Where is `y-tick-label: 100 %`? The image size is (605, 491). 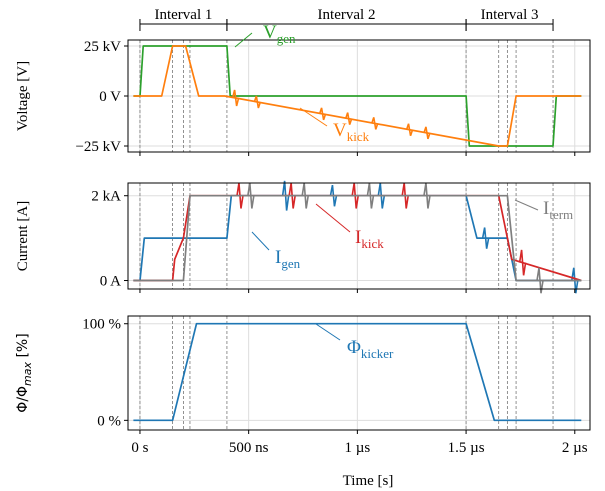 y-tick-label: 100 % is located at coordinates (101, 325).